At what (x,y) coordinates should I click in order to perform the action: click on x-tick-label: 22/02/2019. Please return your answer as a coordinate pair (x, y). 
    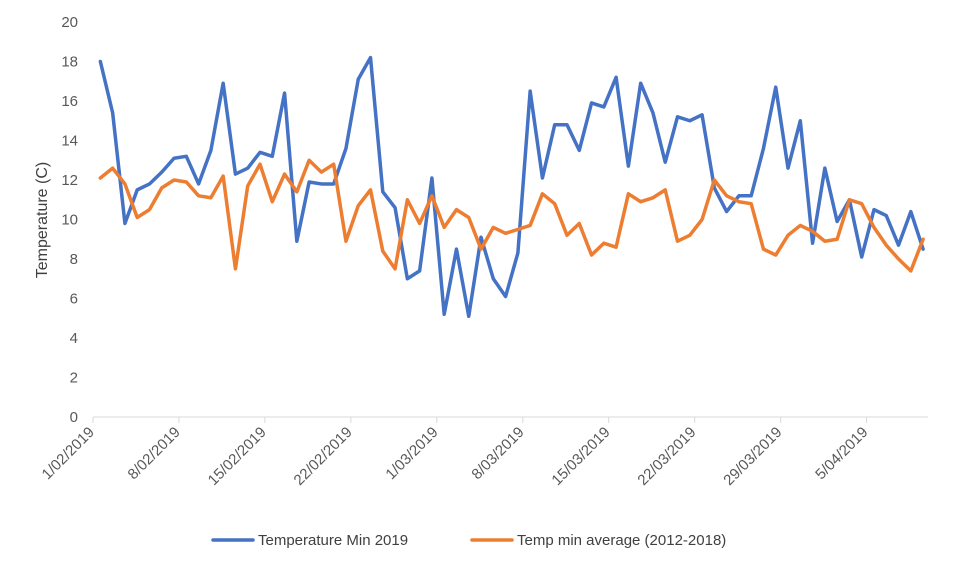
    Looking at the image, I should click on (323, 456).